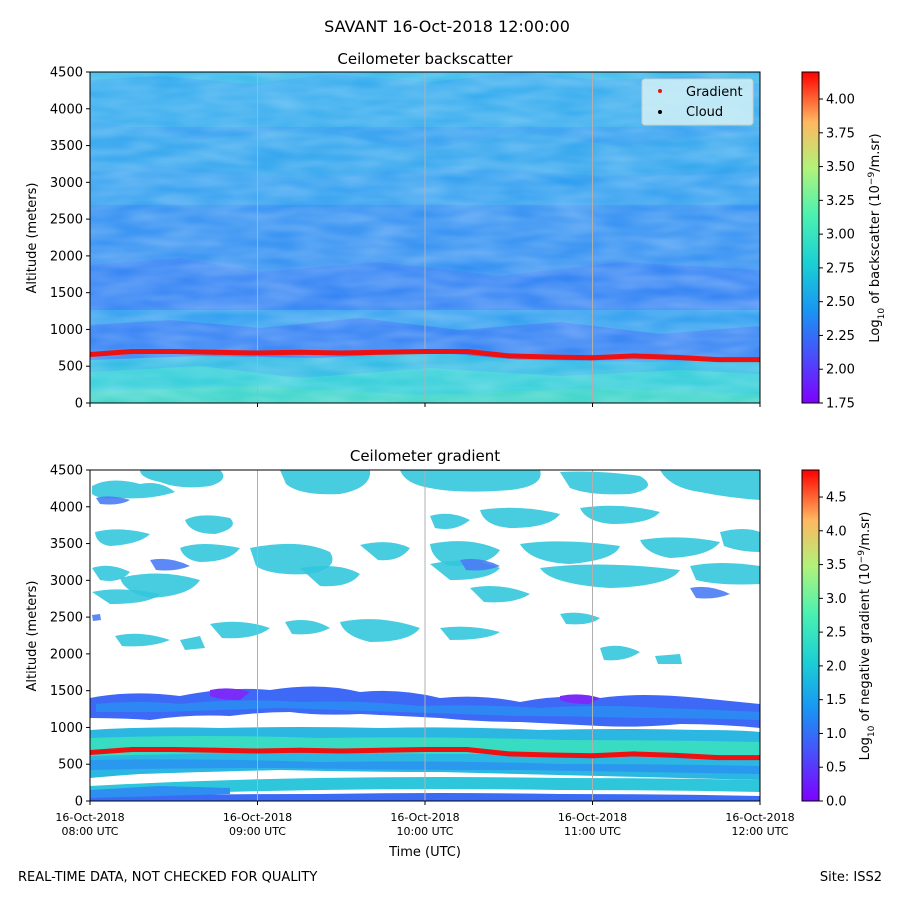 This screenshot has width=900, height=900. I want to click on backscatter-ylabel: Altitude (meters), so click(32, 238).